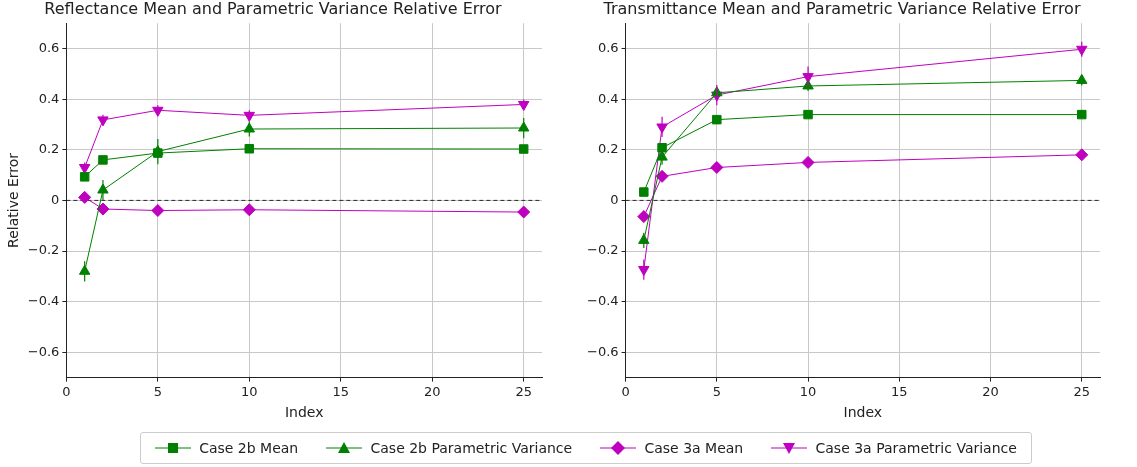  Describe the element at coordinates (841, 9) in the screenshot. I see `chart-title: Transmittance Mean and Parametric Variance Relative Error` at that location.